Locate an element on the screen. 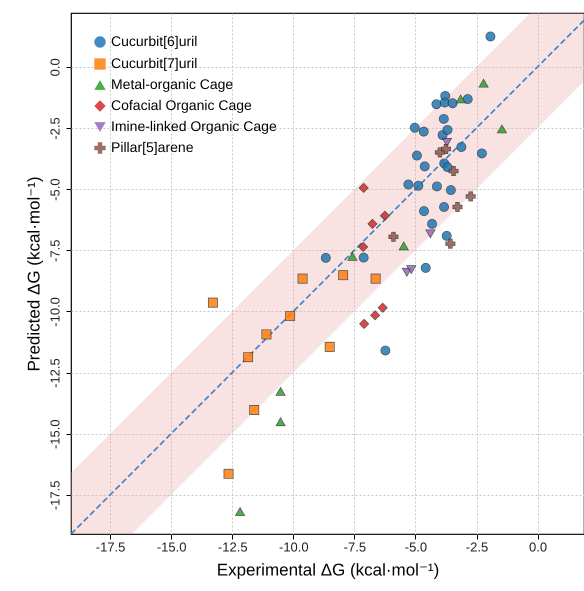 This screenshot has width=584, height=591. y-tick-label: -5.0 is located at coordinates (55, 189).